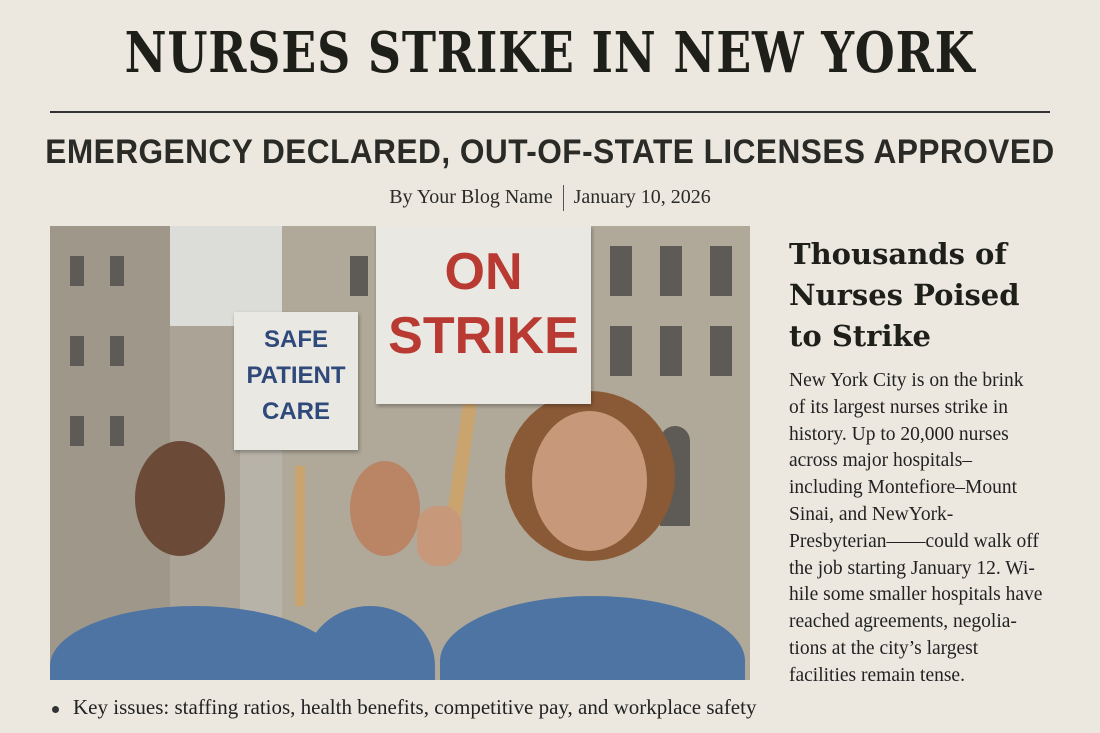 The width and height of the screenshot is (1100, 733). I want to click on article-title-line: Nurses Poised, so click(904, 295).